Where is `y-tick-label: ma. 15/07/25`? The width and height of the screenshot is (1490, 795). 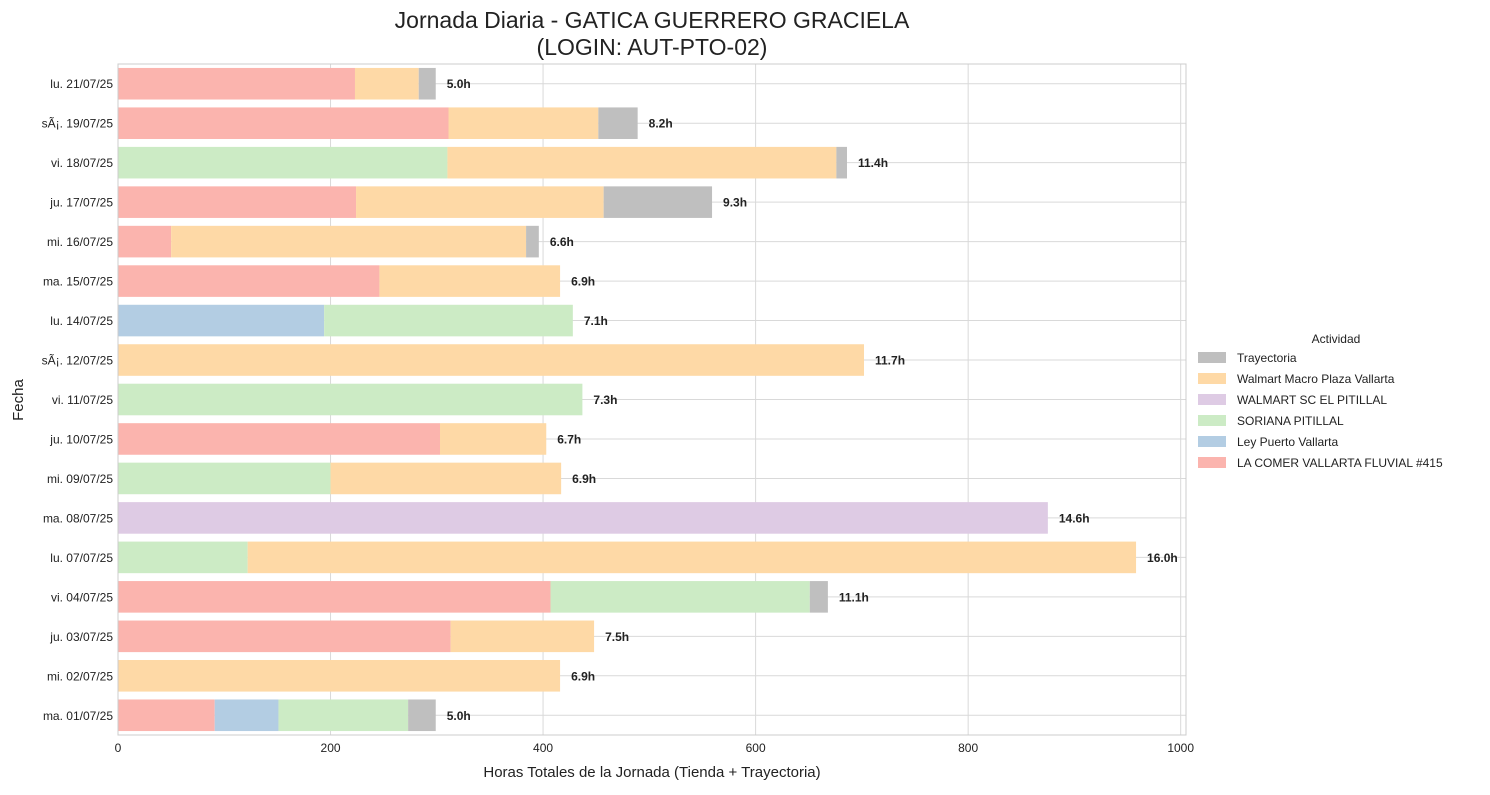
y-tick-label: ma. 15/07/25 is located at coordinates (78, 282).